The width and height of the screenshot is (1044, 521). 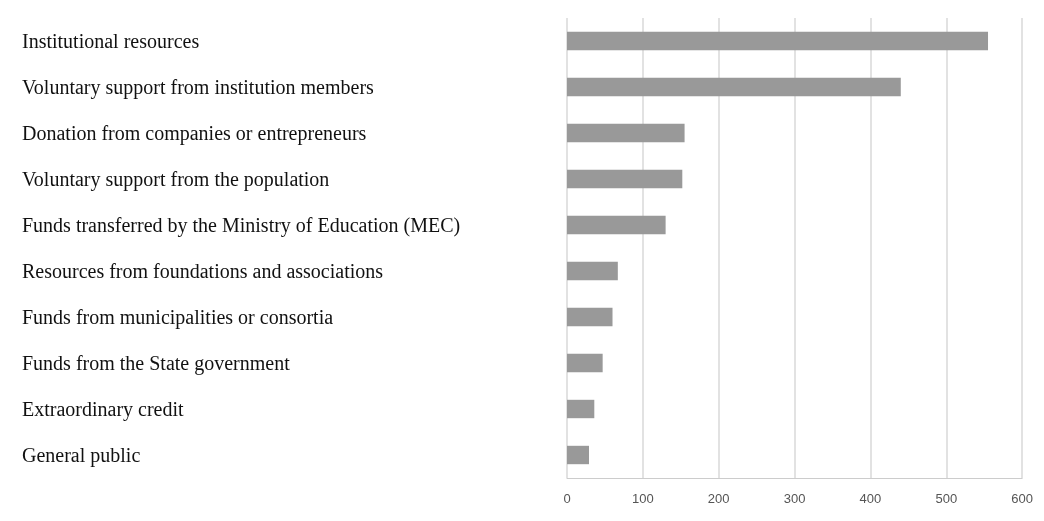 What do you see at coordinates (567, 498) in the screenshot?
I see `x-tick-label: 0` at bounding box center [567, 498].